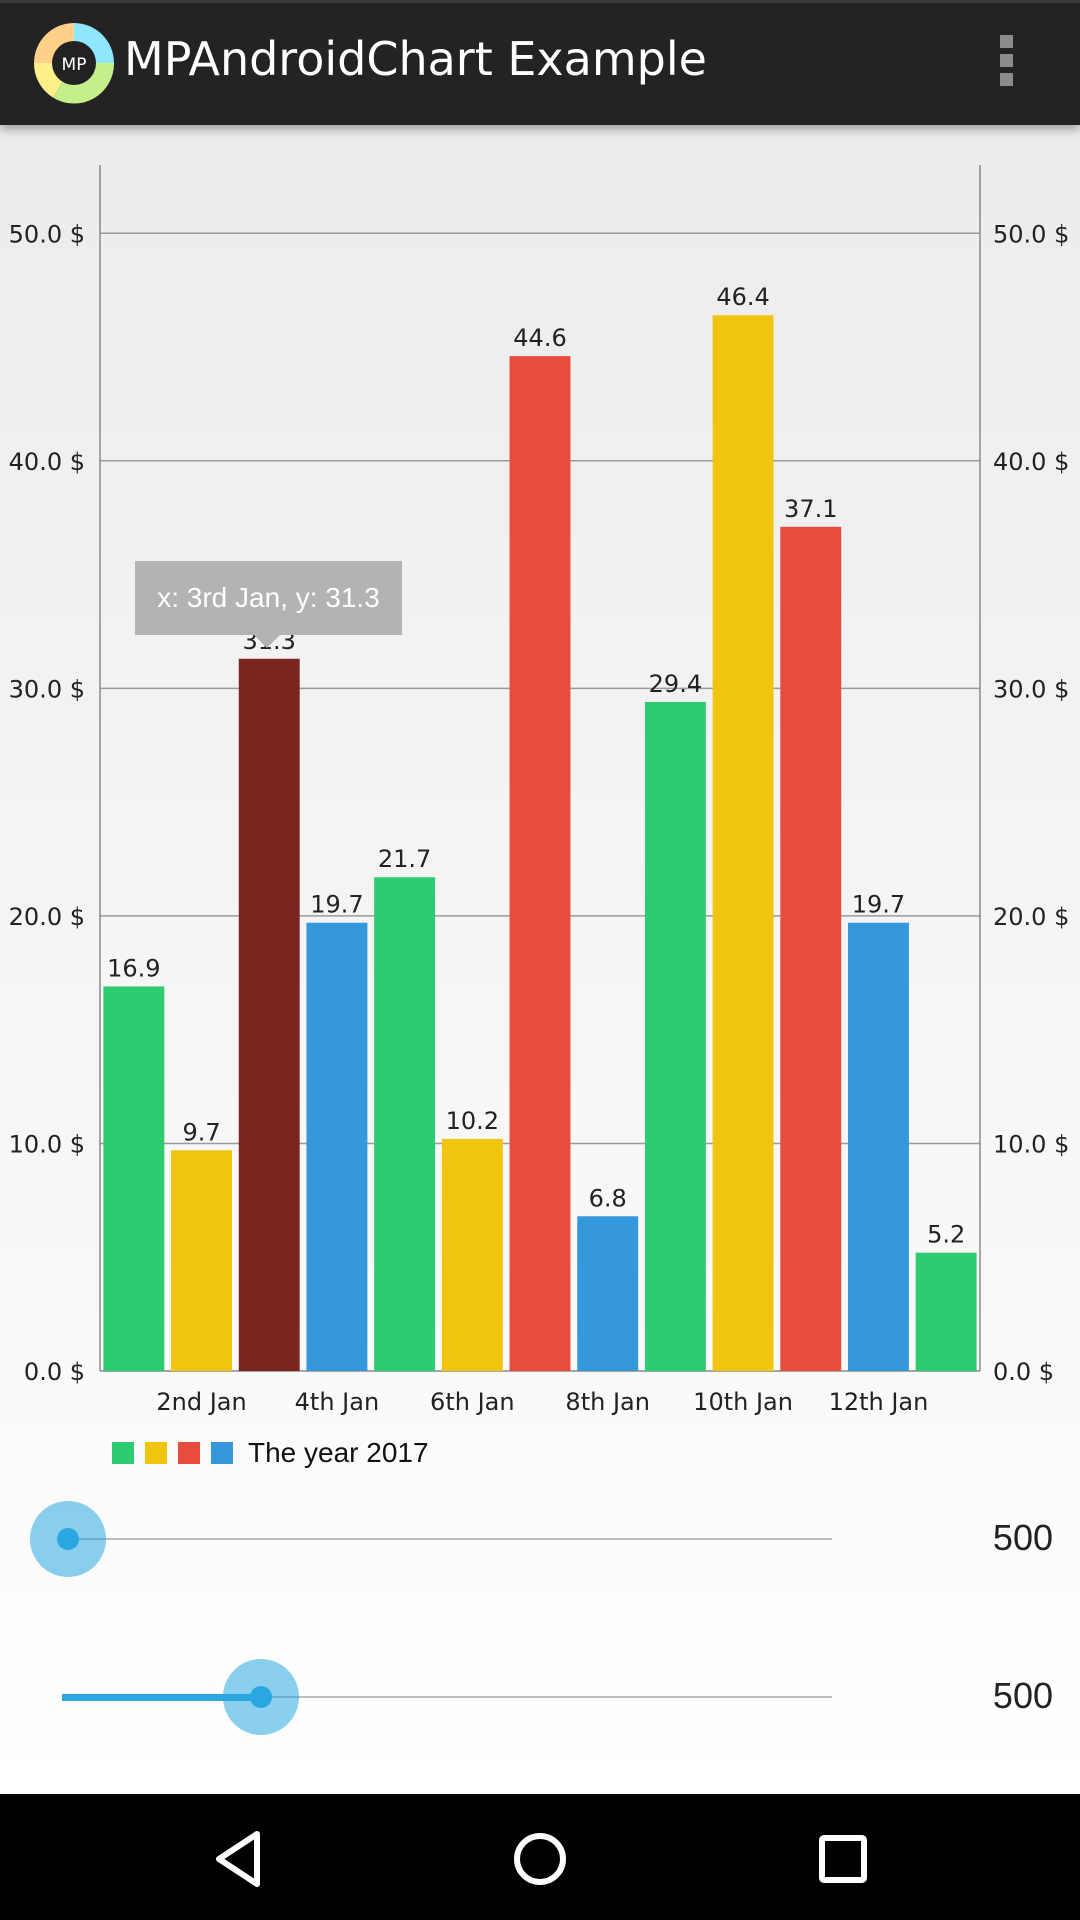 Image resolution: width=1080 pixels, height=1920 pixels. I want to click on navigation-bar, so click(540, 1857).